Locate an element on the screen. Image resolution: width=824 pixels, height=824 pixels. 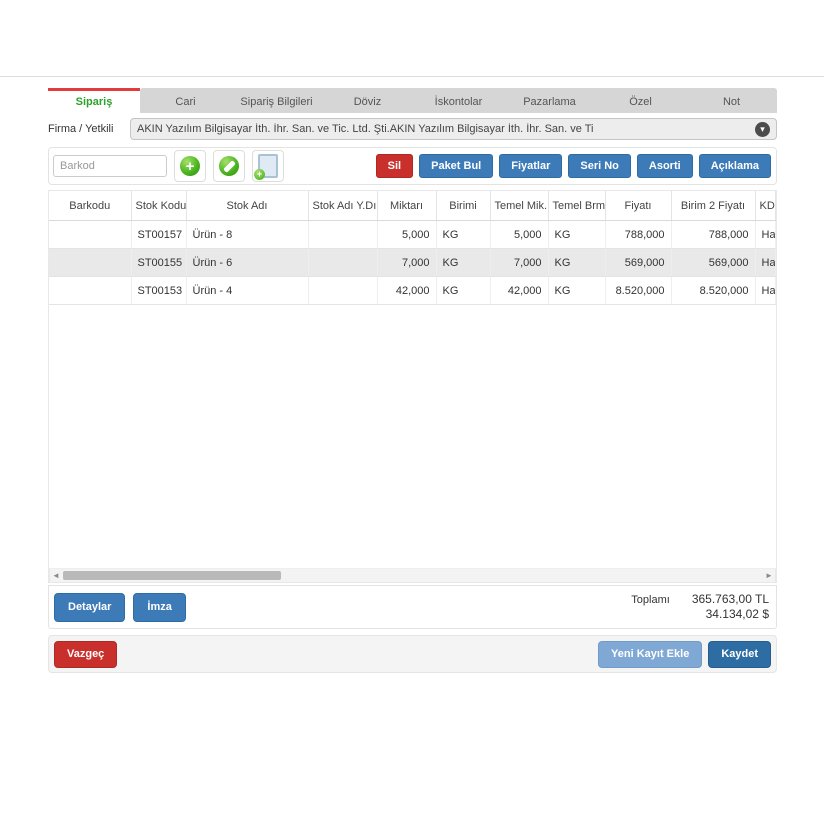
tab-not: Not is located at coordinates (731, 100).